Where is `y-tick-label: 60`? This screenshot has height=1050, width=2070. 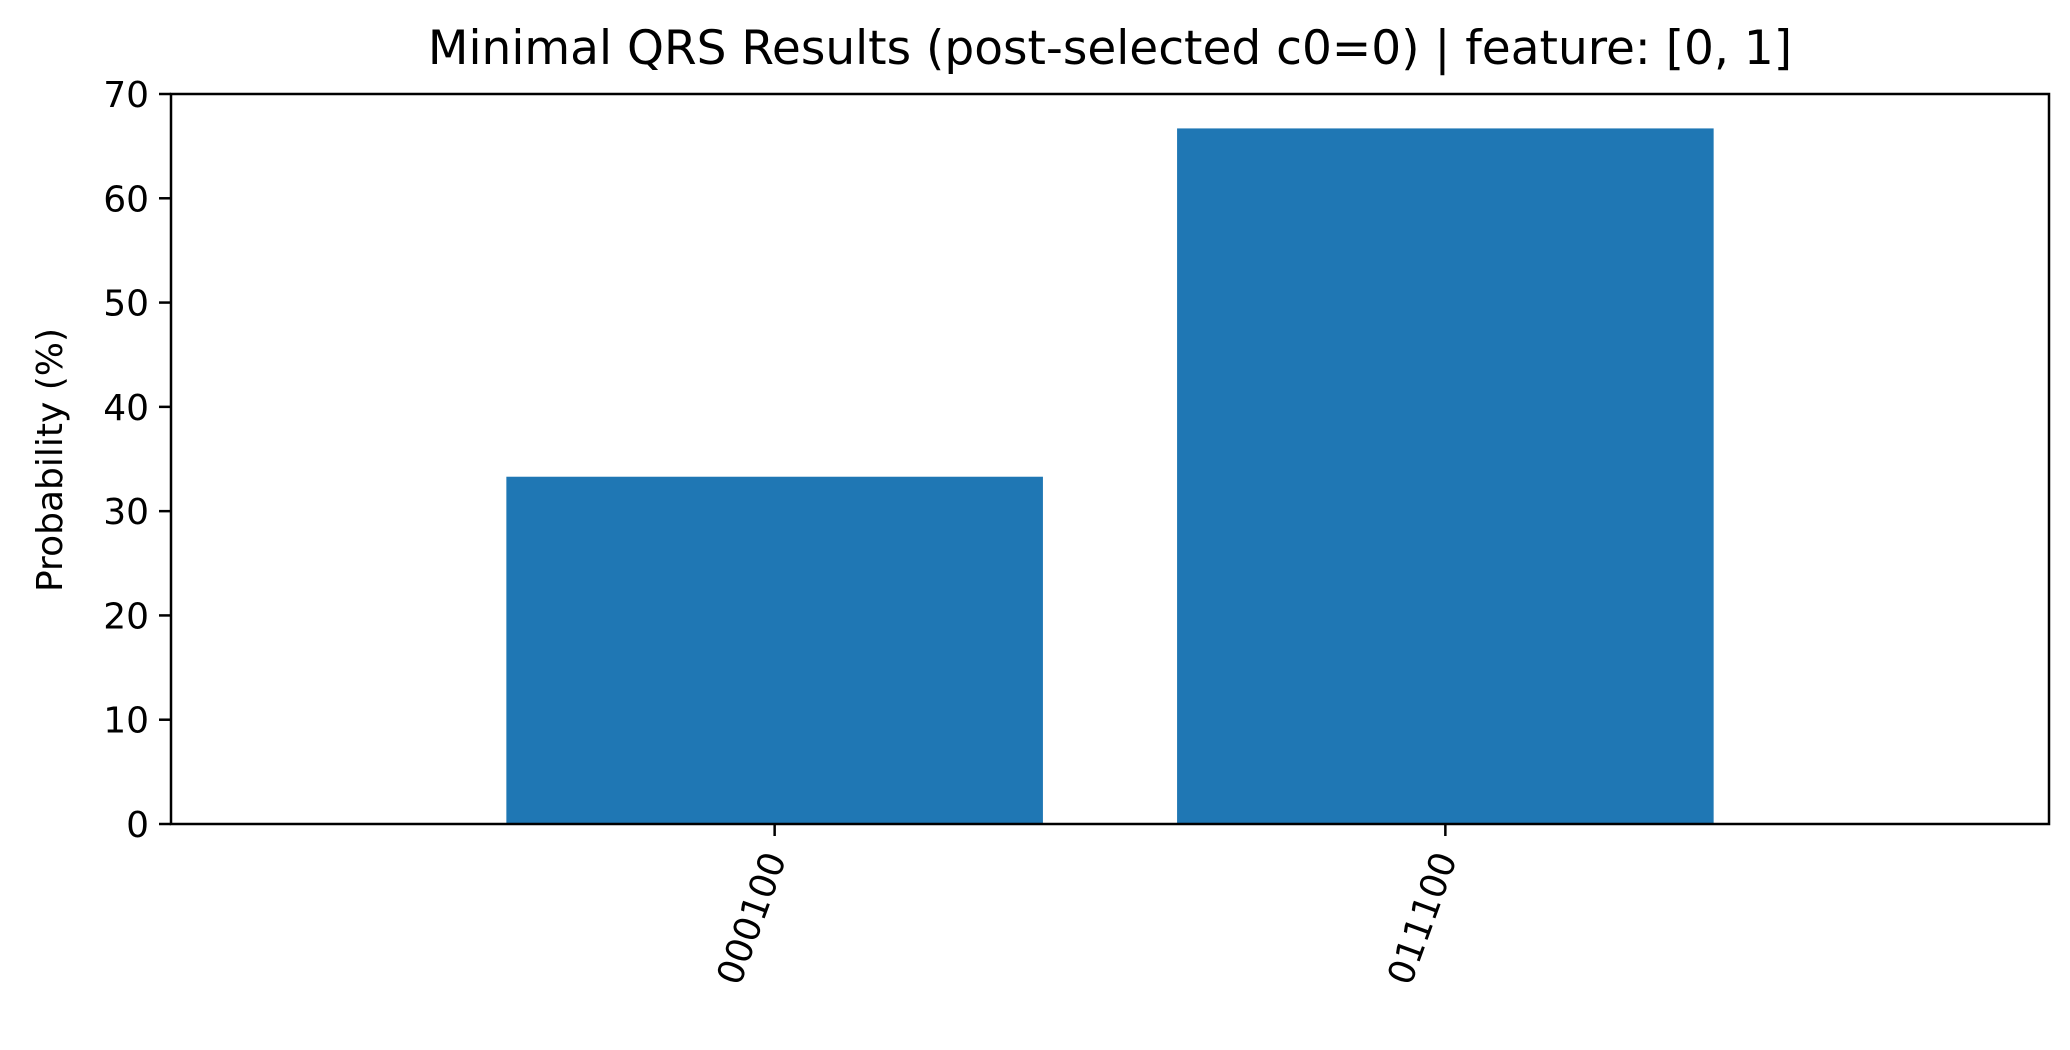 y-tick-label: 60 is located at coordinates (126, 199).